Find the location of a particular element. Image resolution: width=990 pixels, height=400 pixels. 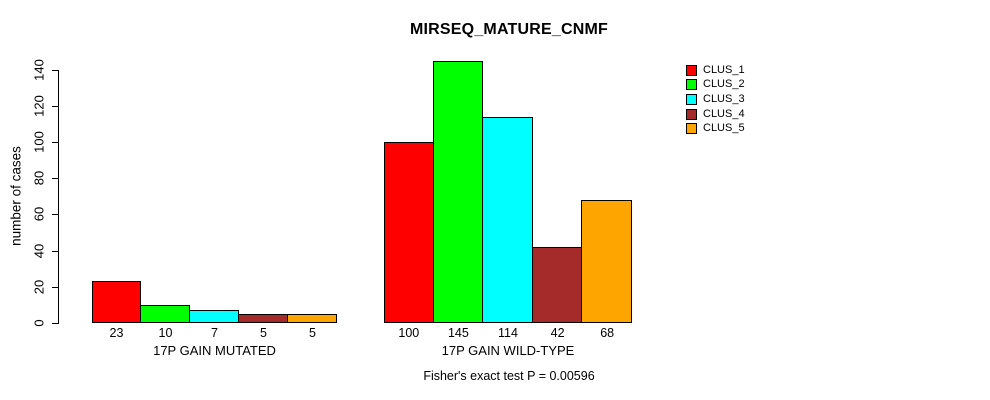

bar-value-label: 114 is located at coordinates (508, 333).